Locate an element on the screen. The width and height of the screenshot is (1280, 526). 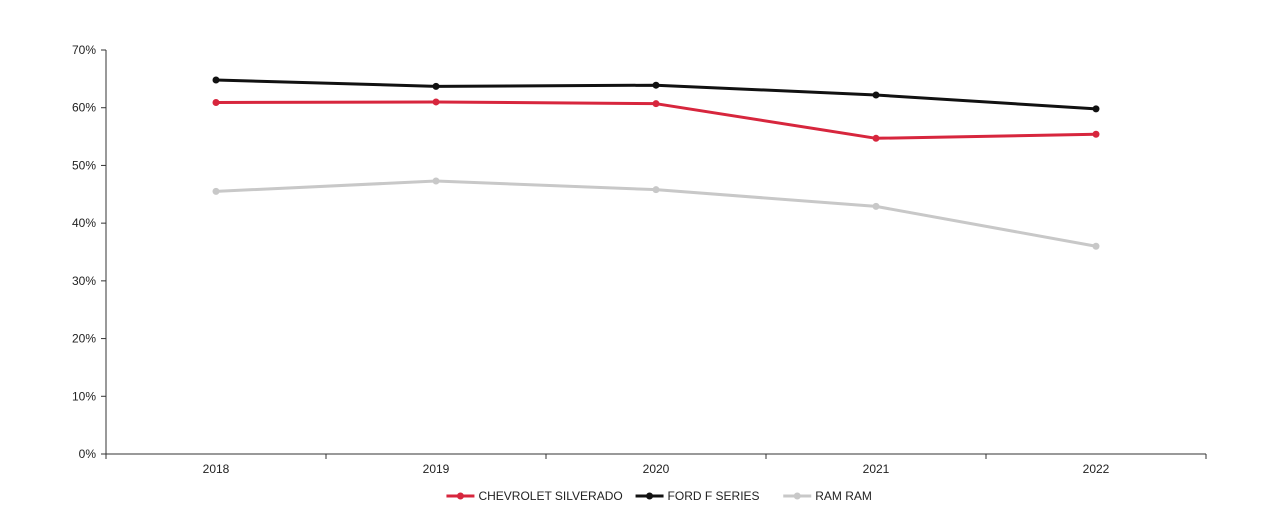
y-tick-label: 60% is located at coordinates (84, 108).